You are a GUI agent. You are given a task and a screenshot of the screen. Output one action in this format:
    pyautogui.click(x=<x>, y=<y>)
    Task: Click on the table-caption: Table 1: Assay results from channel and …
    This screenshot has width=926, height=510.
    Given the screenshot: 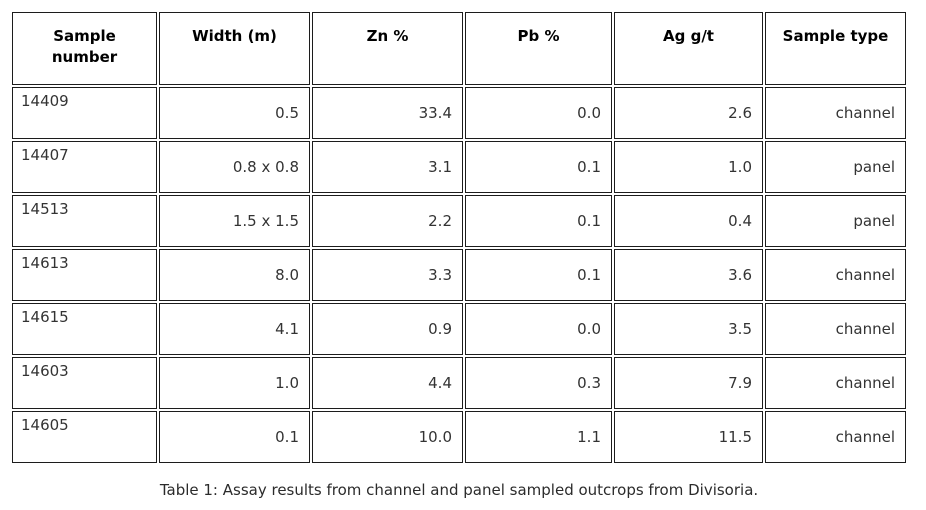 What is the action you would take?
    pyautogui.click(x=459, y=490)
    